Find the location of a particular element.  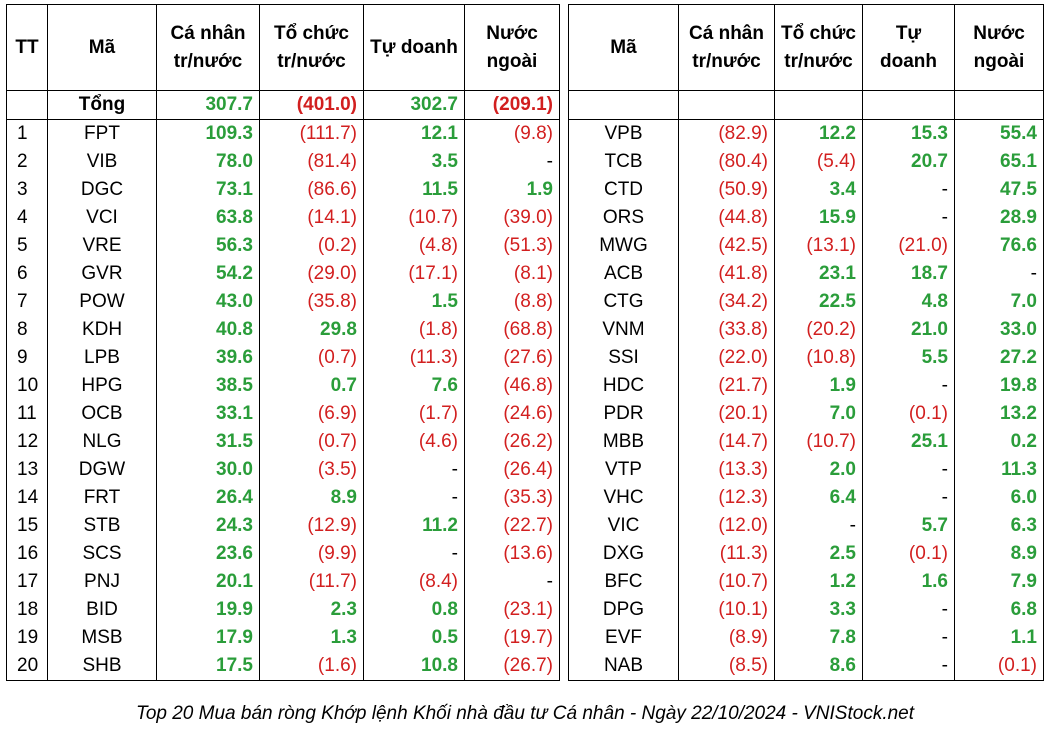

stock-code: VRE is located at coordinates (102, 246).